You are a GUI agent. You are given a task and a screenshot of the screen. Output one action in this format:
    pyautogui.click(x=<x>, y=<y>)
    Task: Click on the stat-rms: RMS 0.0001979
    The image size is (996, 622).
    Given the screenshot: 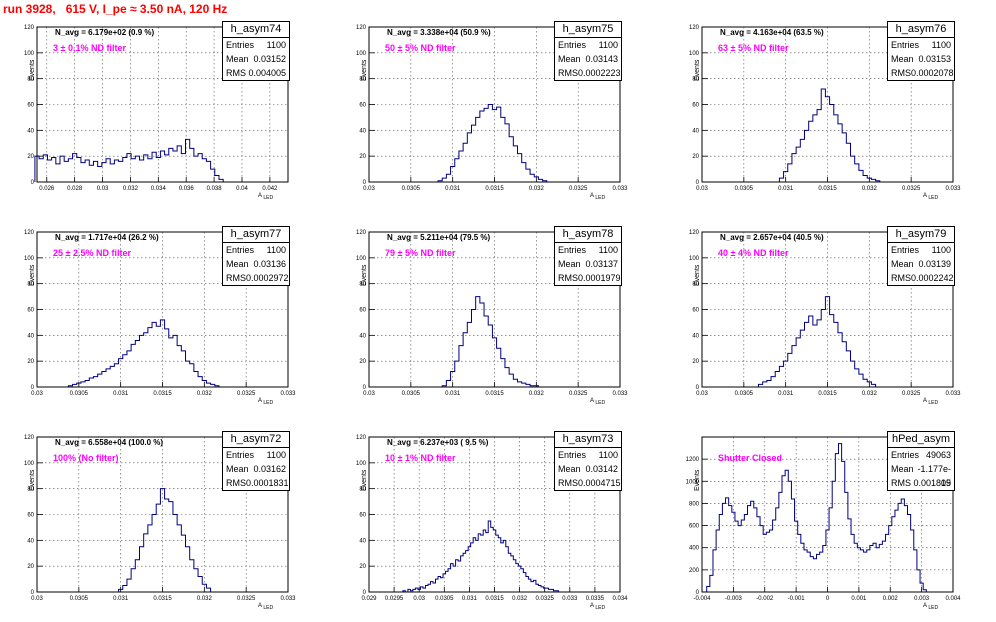 What is the action you would take?
    pyautogui.click(x=588, y=278)
    